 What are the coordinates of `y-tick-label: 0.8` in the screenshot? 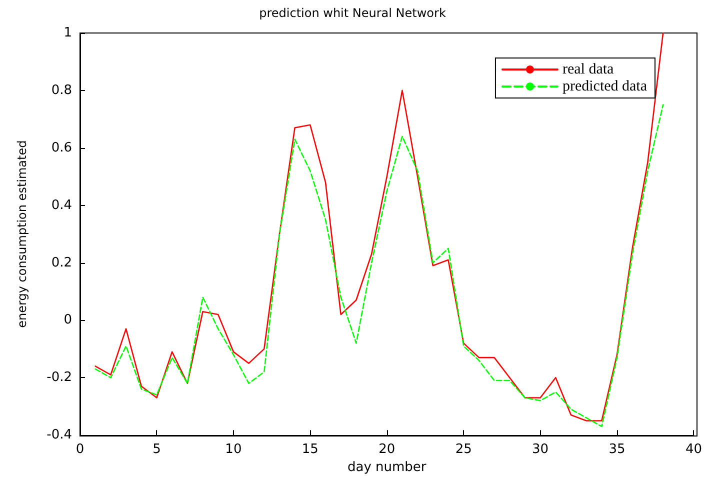 It's located at (61, 90).